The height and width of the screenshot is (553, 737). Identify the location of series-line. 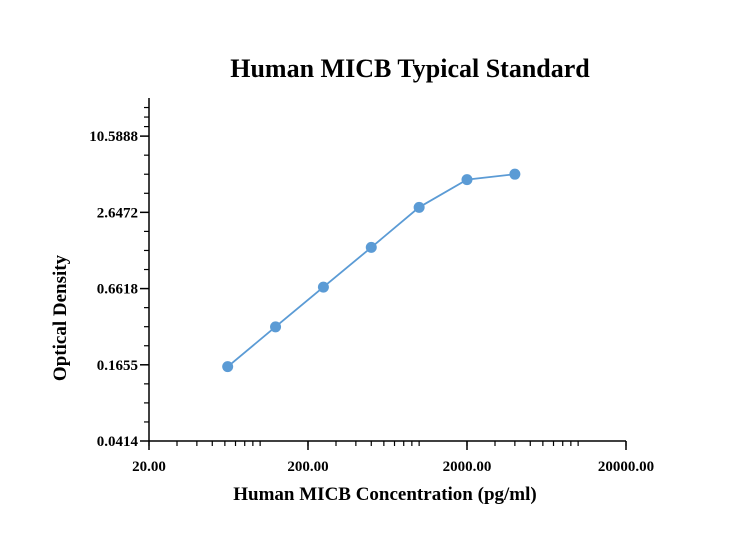
(371, 270).